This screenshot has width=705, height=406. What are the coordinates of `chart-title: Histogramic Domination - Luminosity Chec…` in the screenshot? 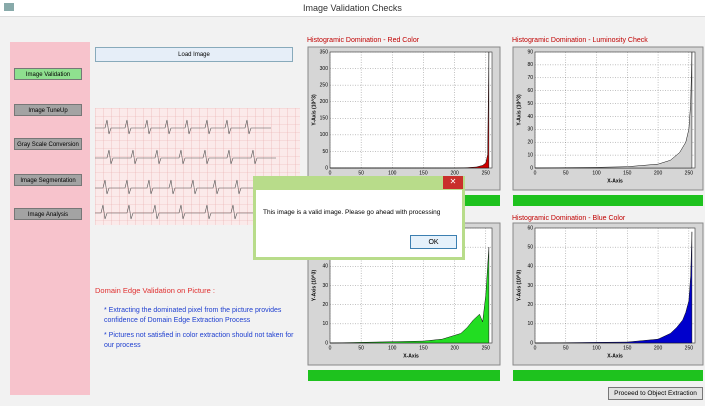 It's located at (580, 40).